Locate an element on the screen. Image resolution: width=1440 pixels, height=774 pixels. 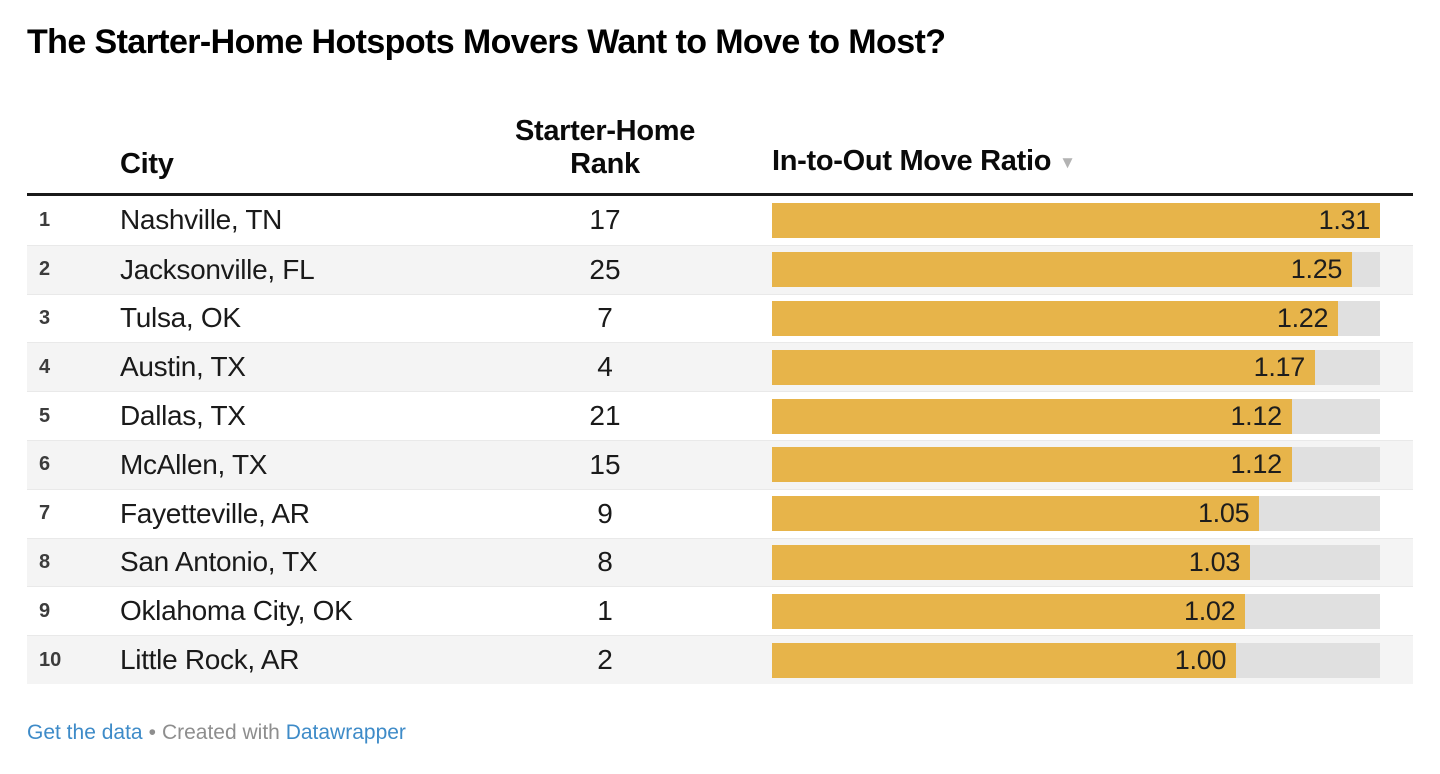
ratio-bar-track: 1.17 is located at coordinates (1076, 367).